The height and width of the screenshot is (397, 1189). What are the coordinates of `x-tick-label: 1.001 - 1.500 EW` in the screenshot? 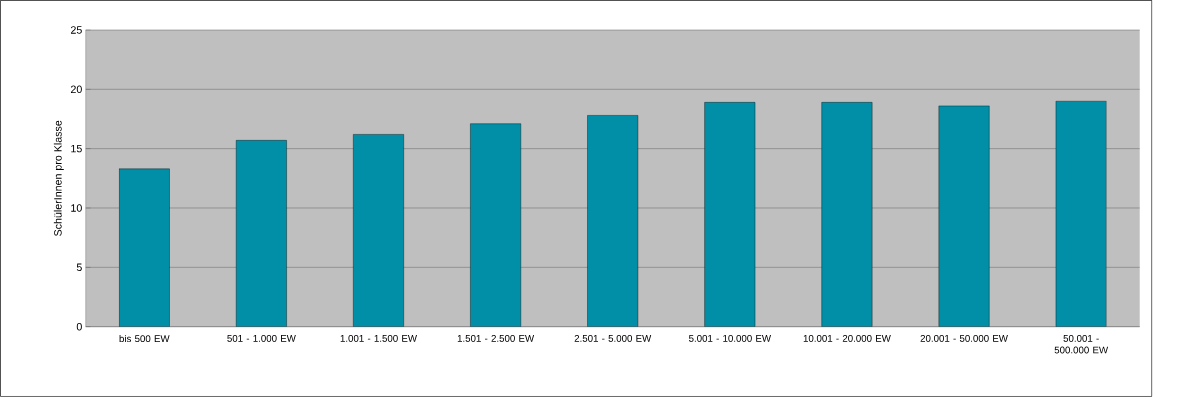 It's located at (378, 338).